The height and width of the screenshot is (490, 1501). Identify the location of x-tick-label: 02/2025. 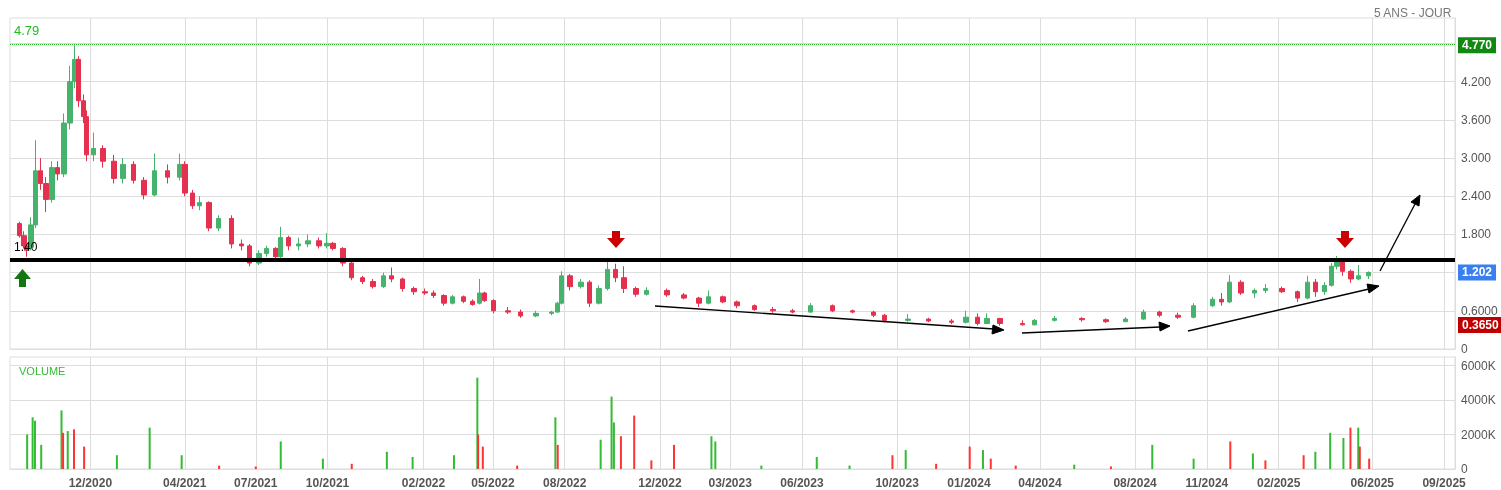
(1278, 483).